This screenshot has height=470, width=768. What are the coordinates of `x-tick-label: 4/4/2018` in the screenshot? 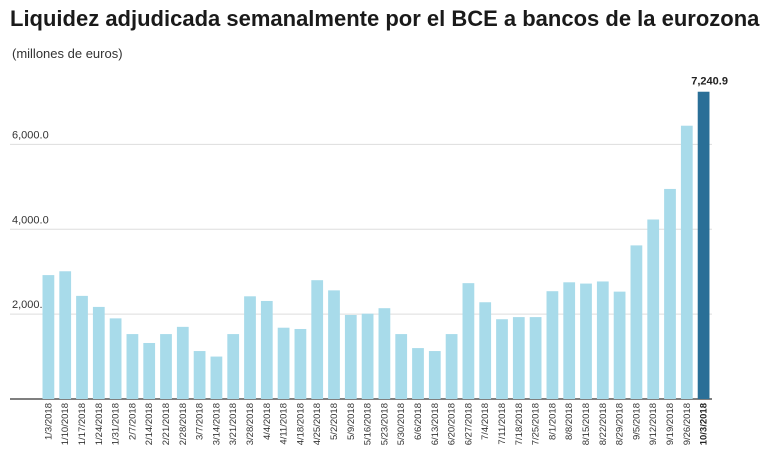 It's located at (267, 421).